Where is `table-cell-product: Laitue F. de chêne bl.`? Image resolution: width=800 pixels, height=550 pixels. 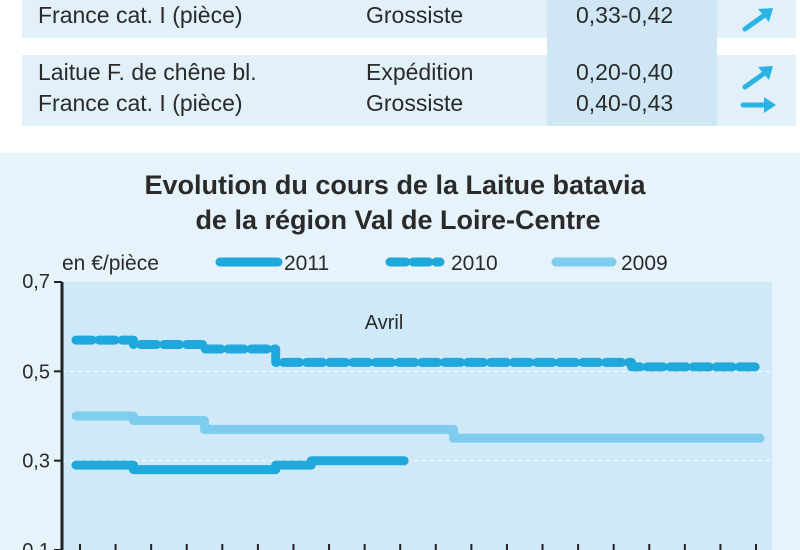
table-cell-product: Laitue F. de chêne bl. is located at coordinates (147, 72).